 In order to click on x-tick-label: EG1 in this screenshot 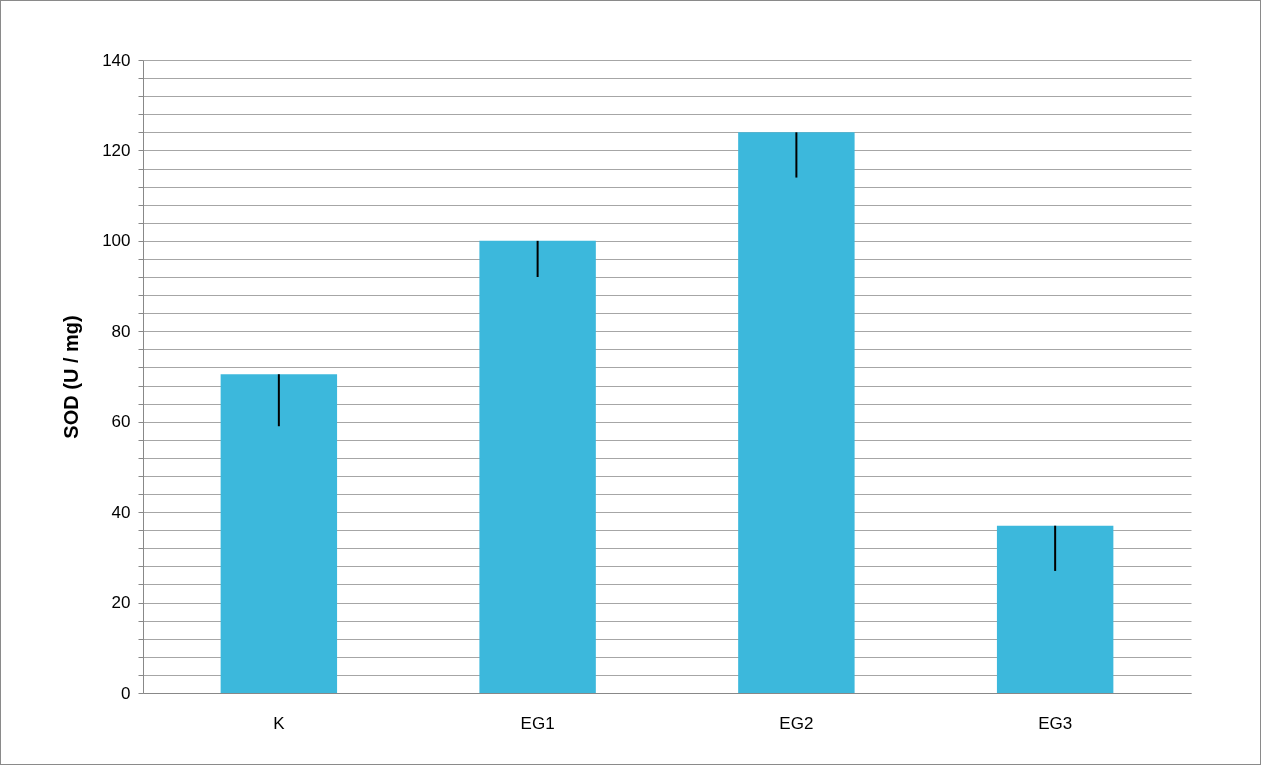, I will do `click(537, 723)`.